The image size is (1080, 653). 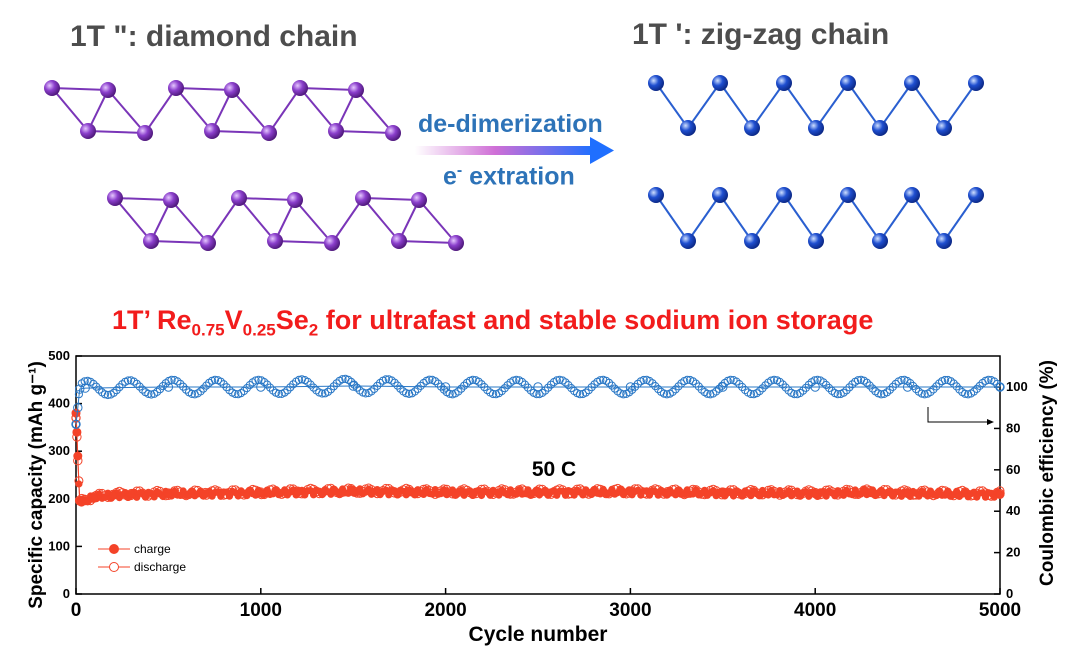 What do you see at coordinates (509, 176) in the screenshot?
I see `electron-extraction-label: e- extration` at bounding box center [509, 176].